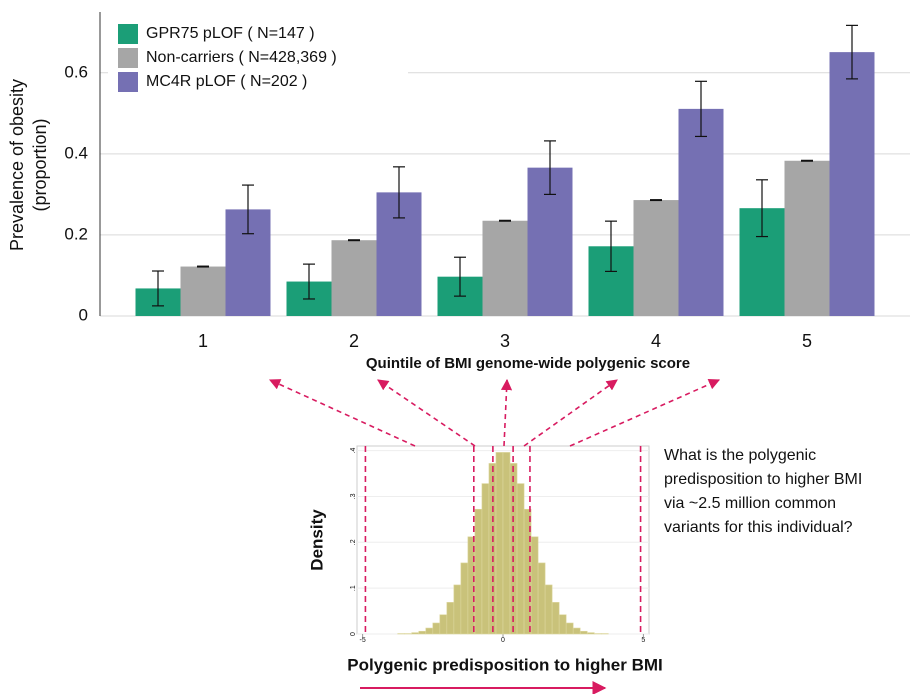 Image resolution: width=918 pixels, height=694 pixels. Describe the element at coordinates (241, 57) in the screenshot. I see `legend-label: Non-carriers ( N=428,369 )` at that location.